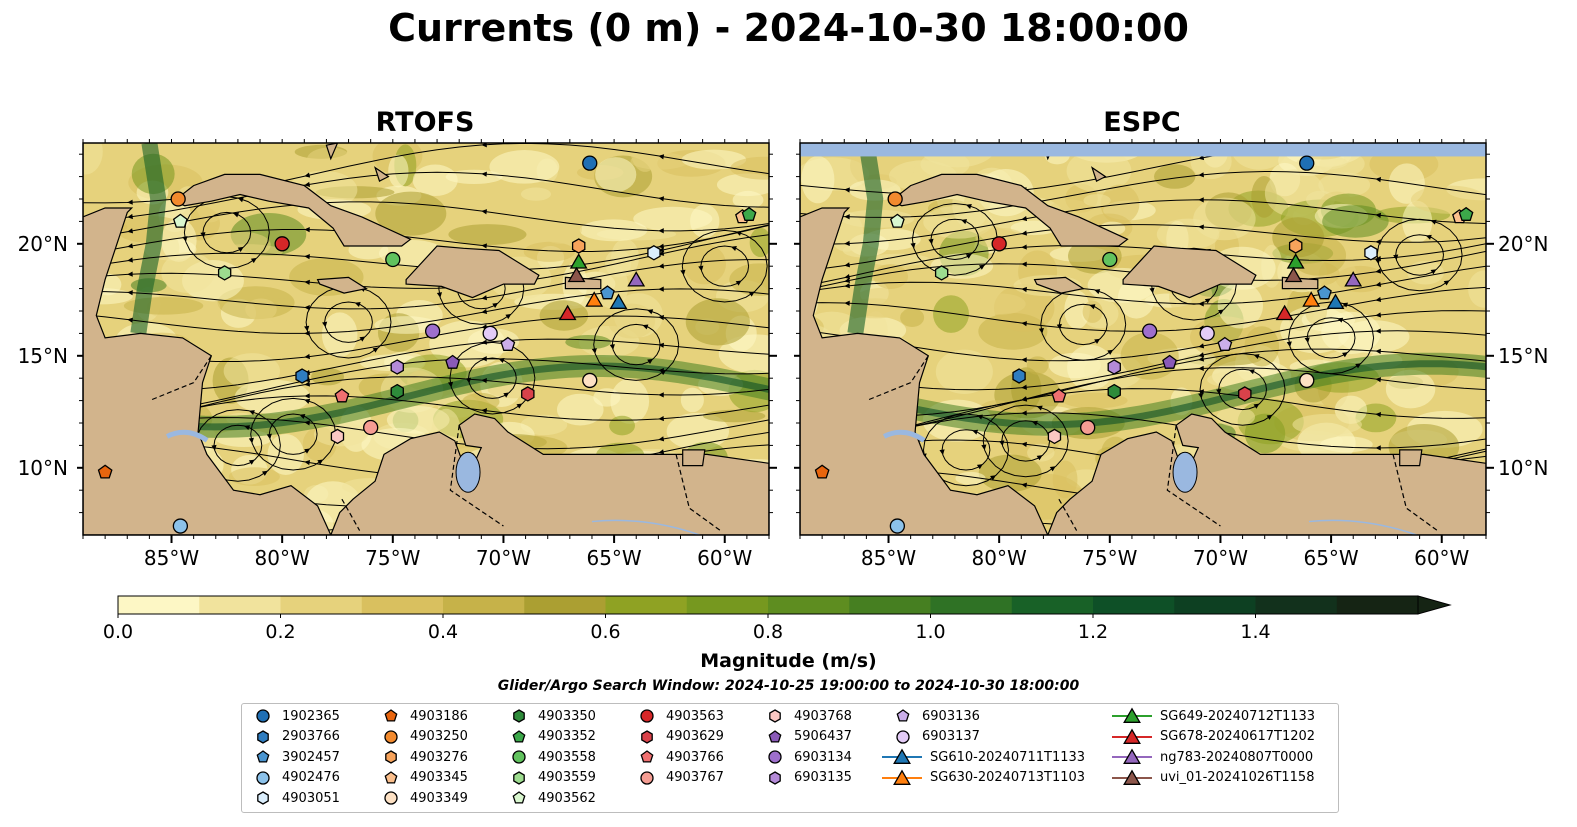 The width and height of the screenshot is (1577, 827). What do you see at coordinates (393, 558) in the screenshot?
I see `lon-tick-label: 75°W` at bounding box center [393, 558].